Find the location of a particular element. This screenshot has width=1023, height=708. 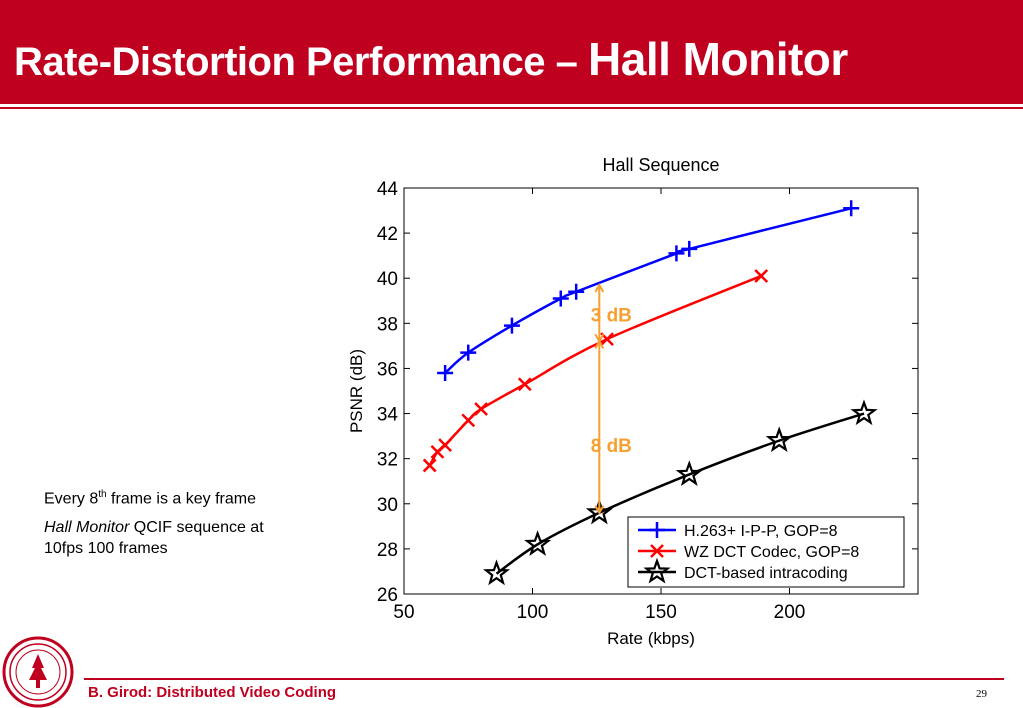

y-tick-label: 38 is located at coordinates (387, 324).